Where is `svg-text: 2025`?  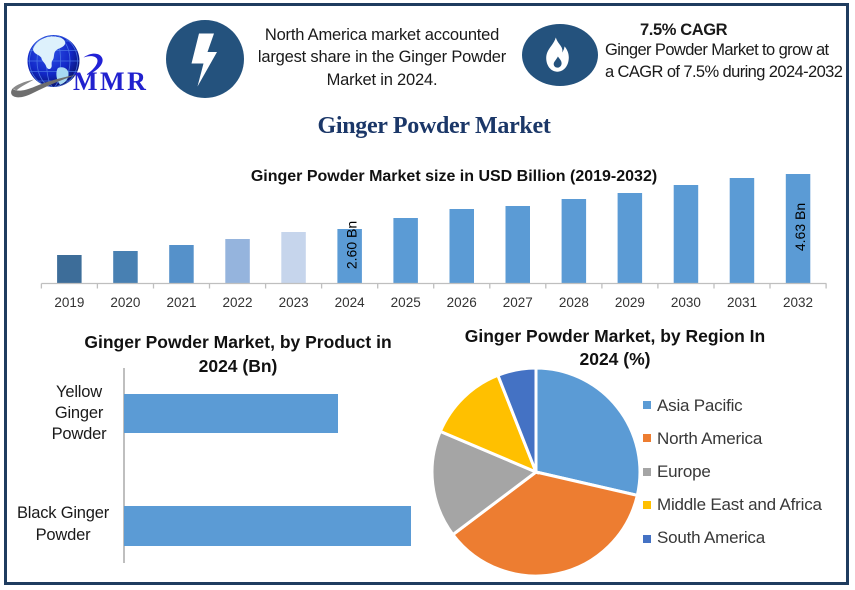
svg-text: 2025 is located at coordinates (406, 302).